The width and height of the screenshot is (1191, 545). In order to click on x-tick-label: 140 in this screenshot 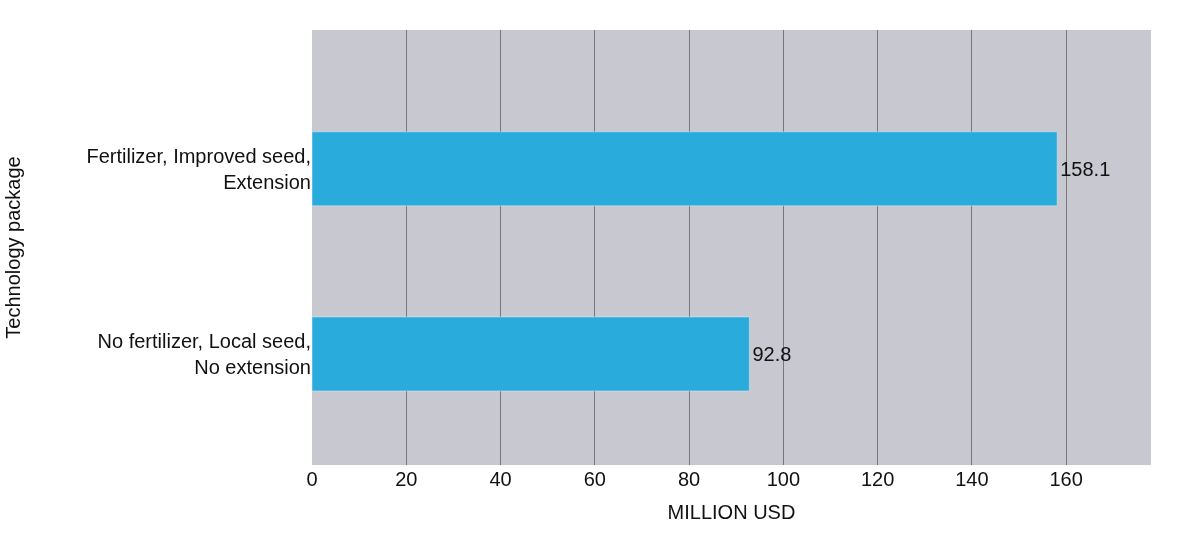, I will do `click(972, 479)`.